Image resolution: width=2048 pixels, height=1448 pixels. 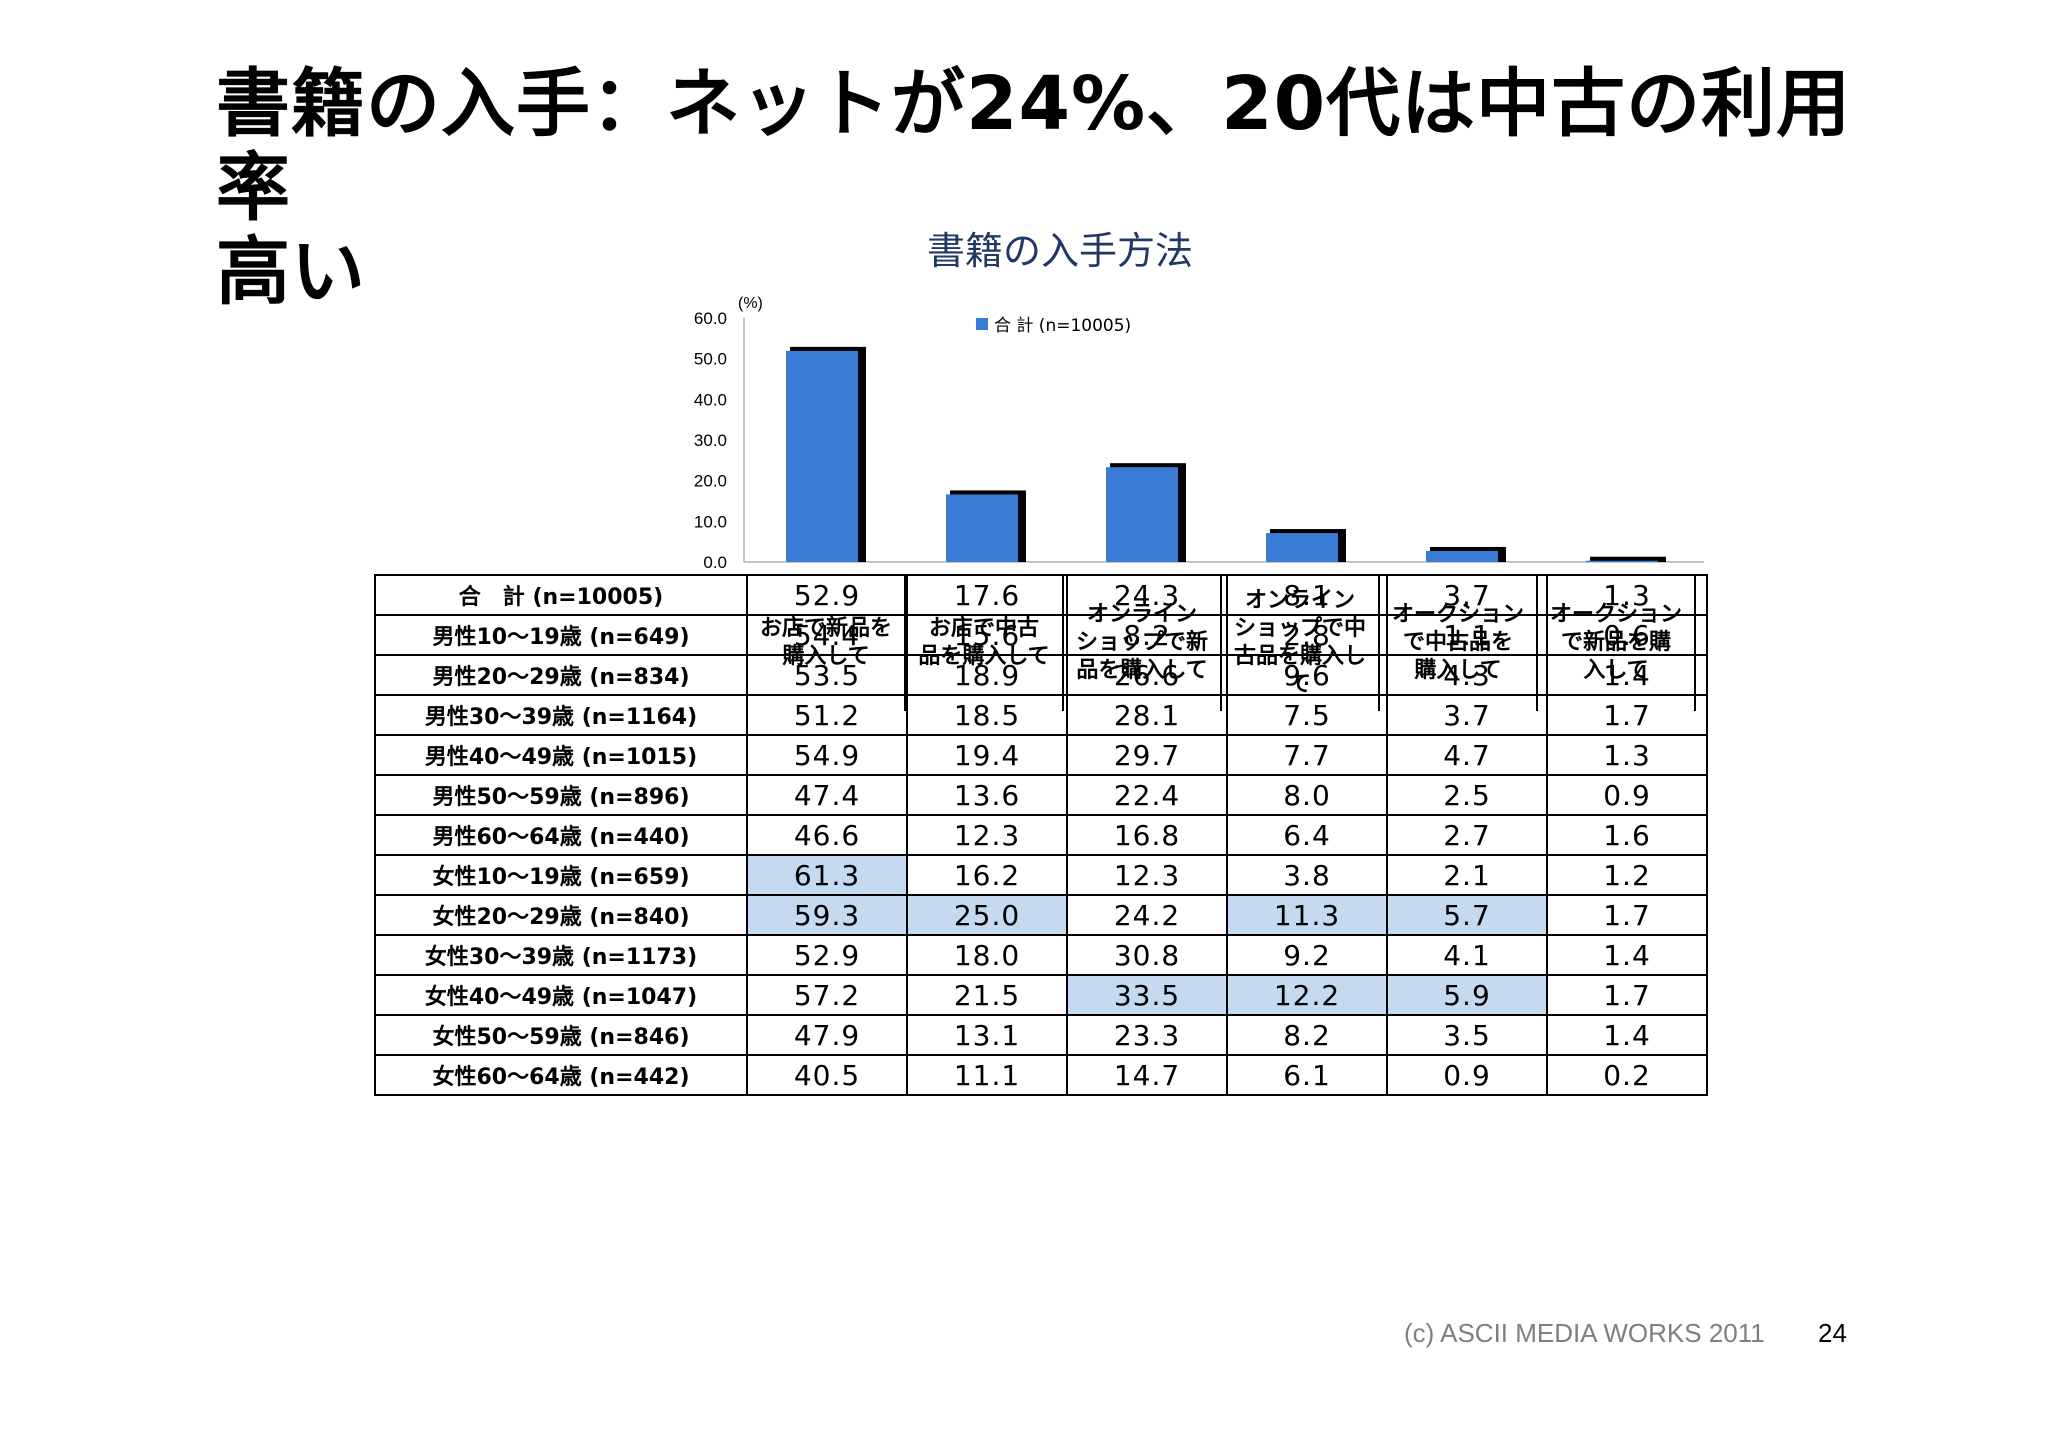 I want to click on copyright-footer: (c) ASCII MEDIA WORKS 2011, so click(x=1584, y=1333).